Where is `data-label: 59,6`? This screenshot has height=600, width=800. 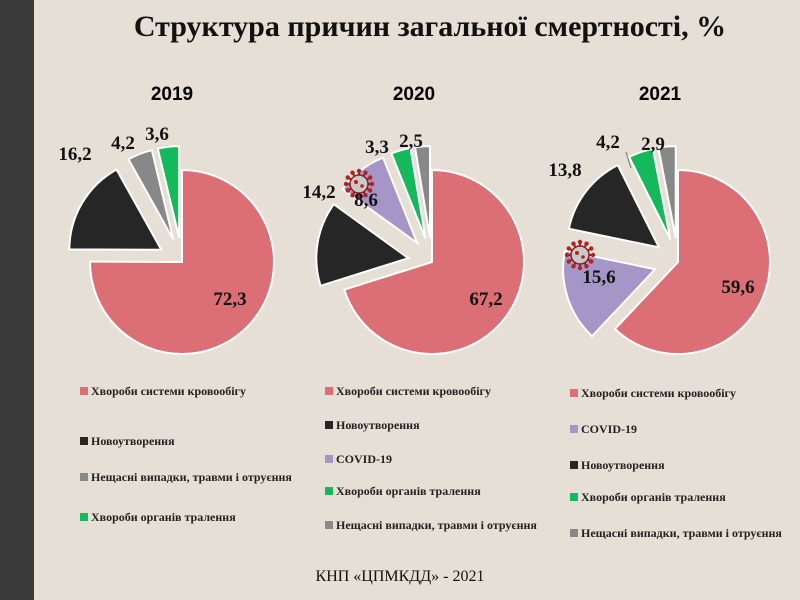
data-label: 59,6 is located at coordinates (737, 287).